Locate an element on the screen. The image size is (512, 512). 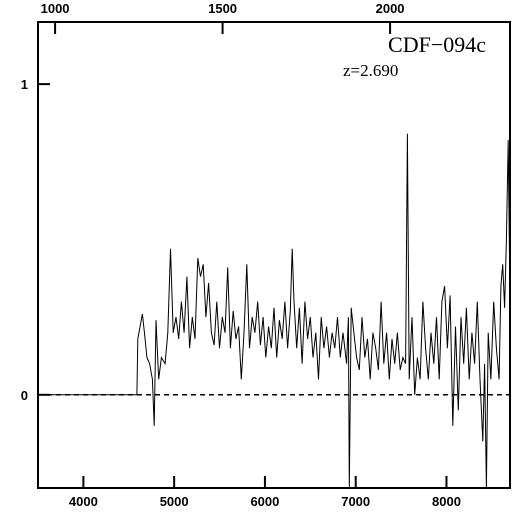
x2-tick-label: 2000 is located at coordinates (390, 8).